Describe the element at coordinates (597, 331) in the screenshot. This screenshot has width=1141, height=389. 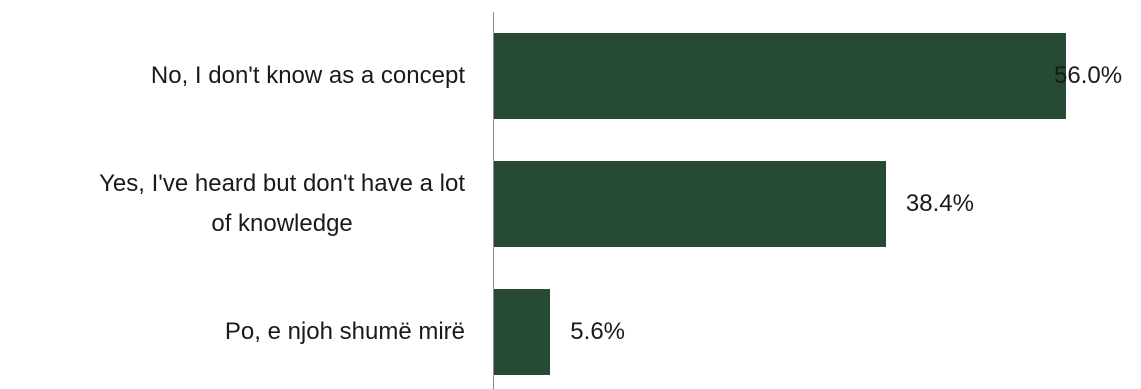
I see `value-label: 5.6%` at that location.